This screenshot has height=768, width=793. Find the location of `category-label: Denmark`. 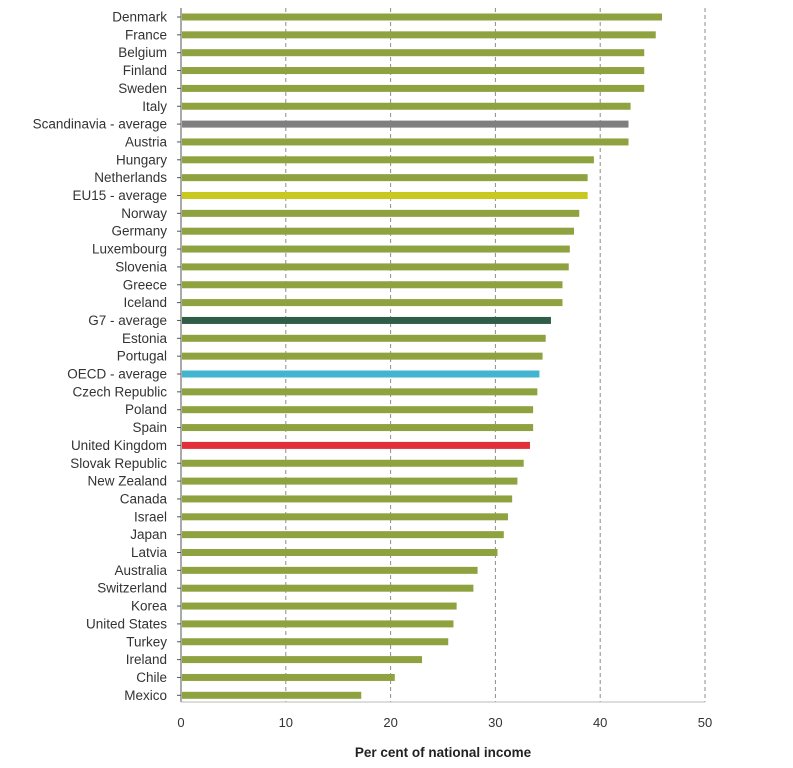

category-label: Denmark is located at coordinates (139, 17).